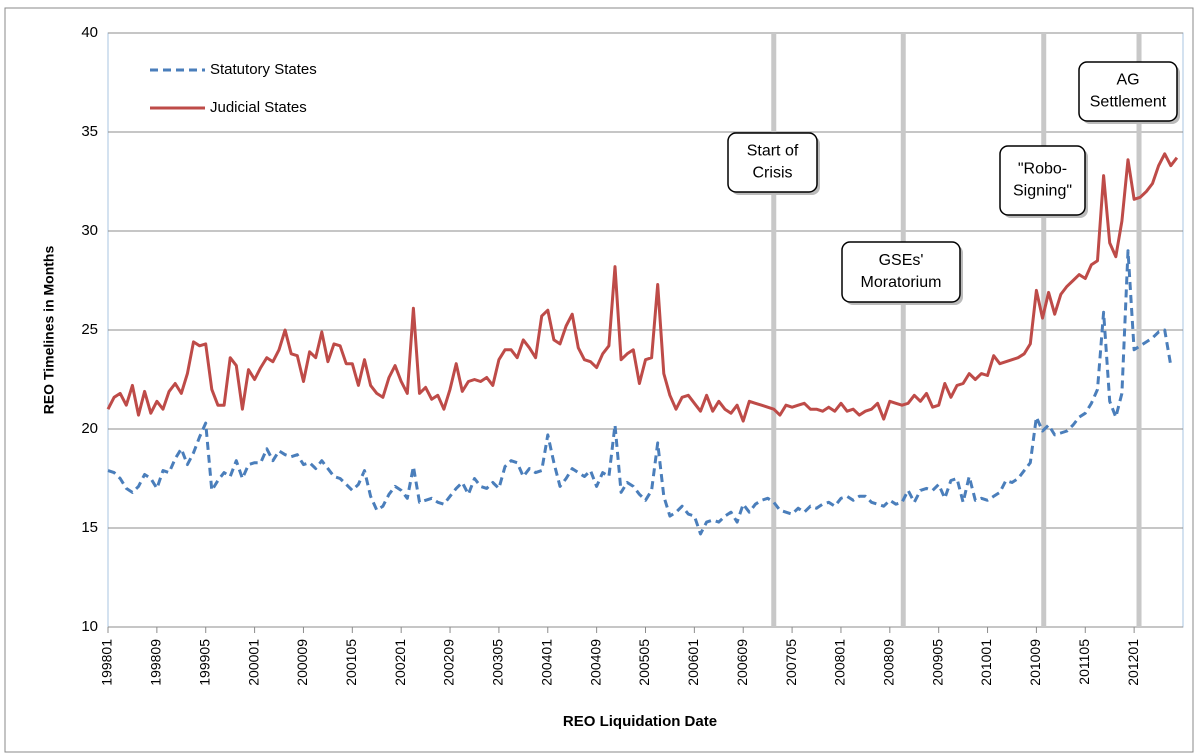 Image resolution: width=1198 pixels, height=756 pixels. What do you see at coordinates (263, 69) in the screenshot?
I see `legend-label: Statutory States` at bounding box center [263, 69].